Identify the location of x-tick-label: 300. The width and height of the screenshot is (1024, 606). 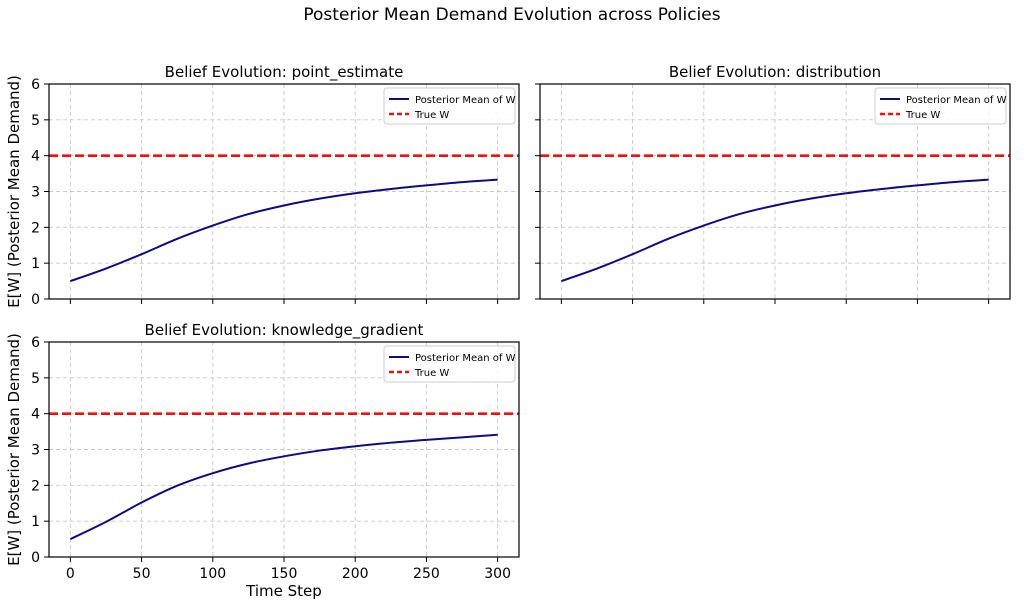
(497, 574).